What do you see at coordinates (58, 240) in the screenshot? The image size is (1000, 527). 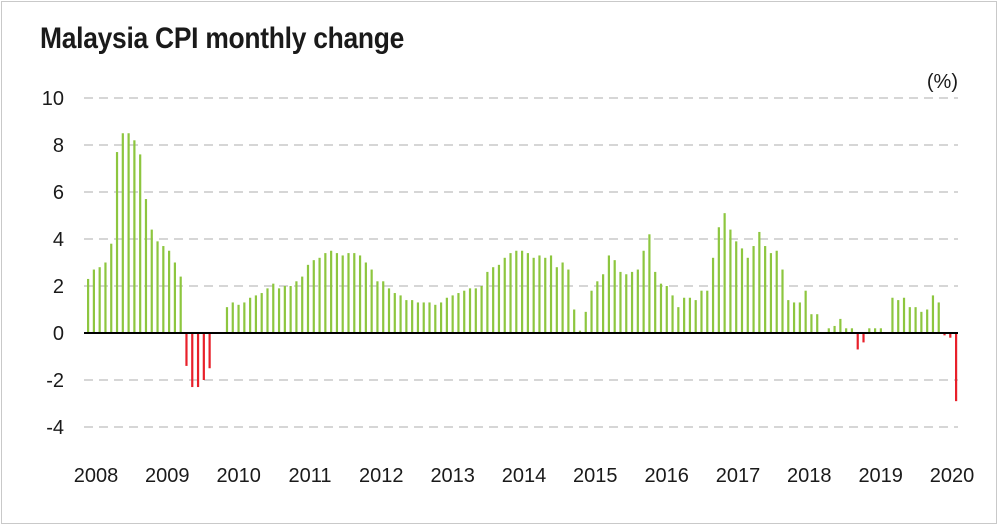 I see `y-tick-label: 4` at bounding box center [58, 240].